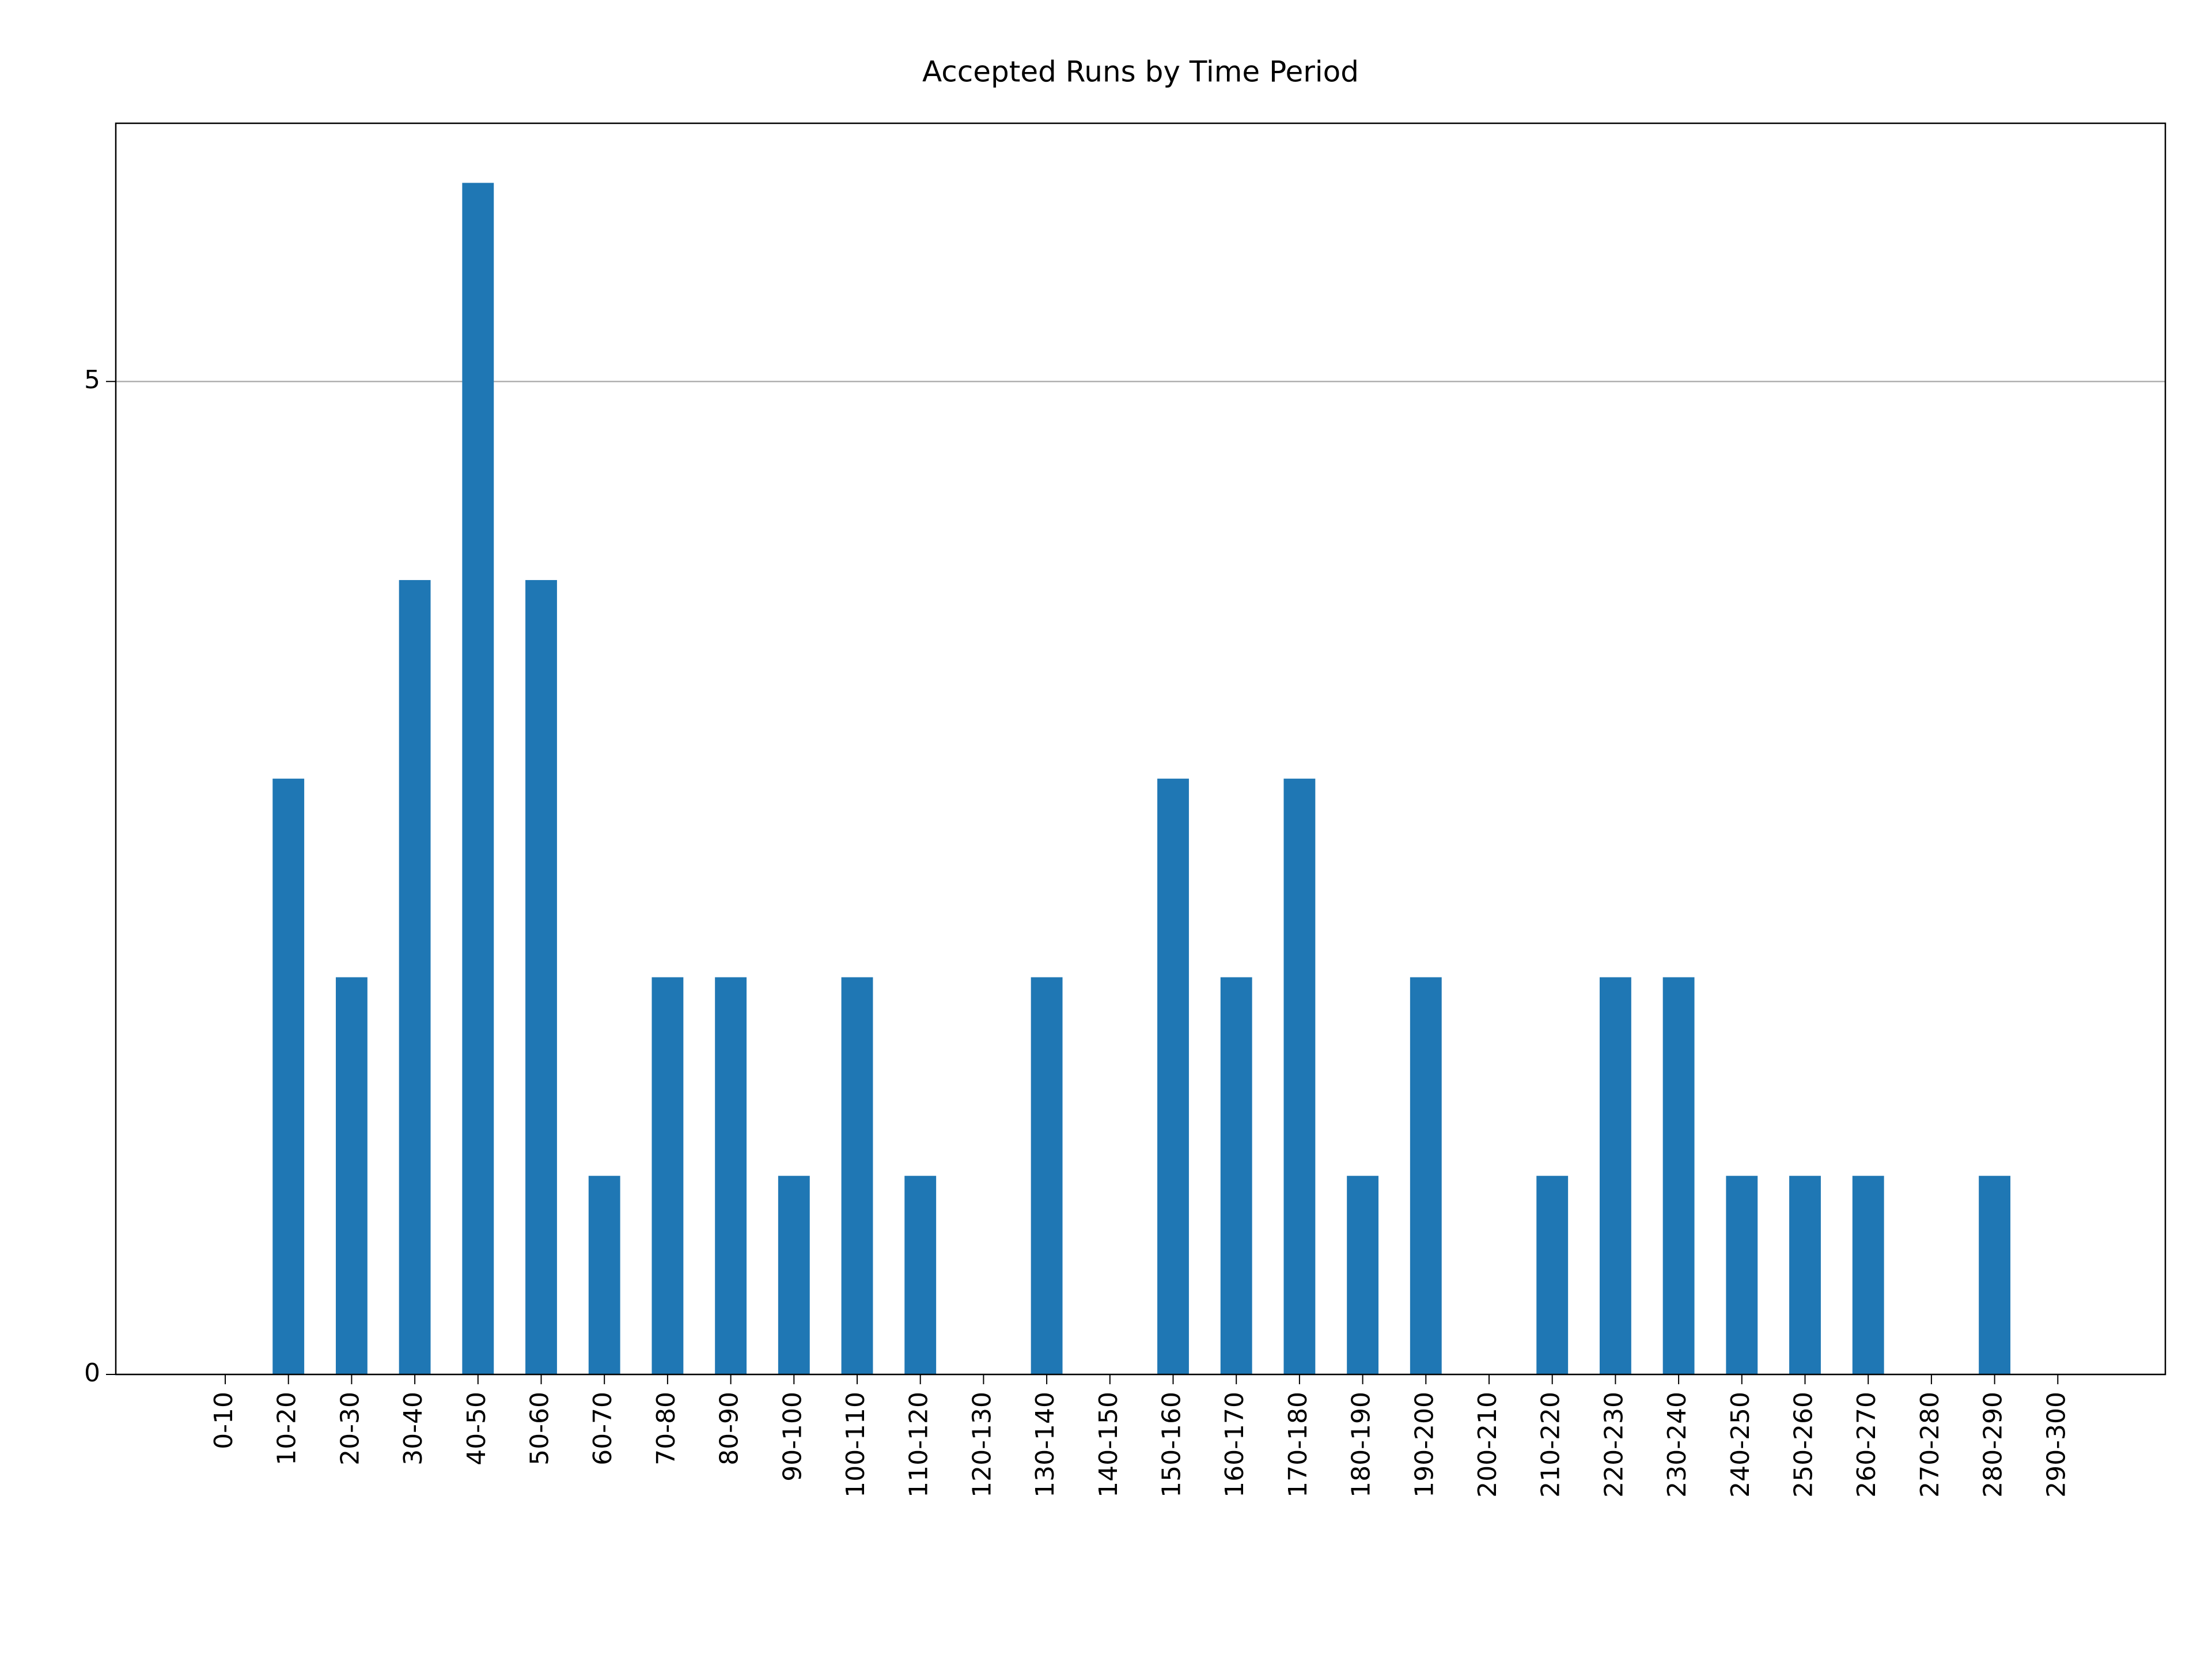 The image size is (2212, 1659). I want to click on x-tick-label: 90-100, so click(792, 1437).